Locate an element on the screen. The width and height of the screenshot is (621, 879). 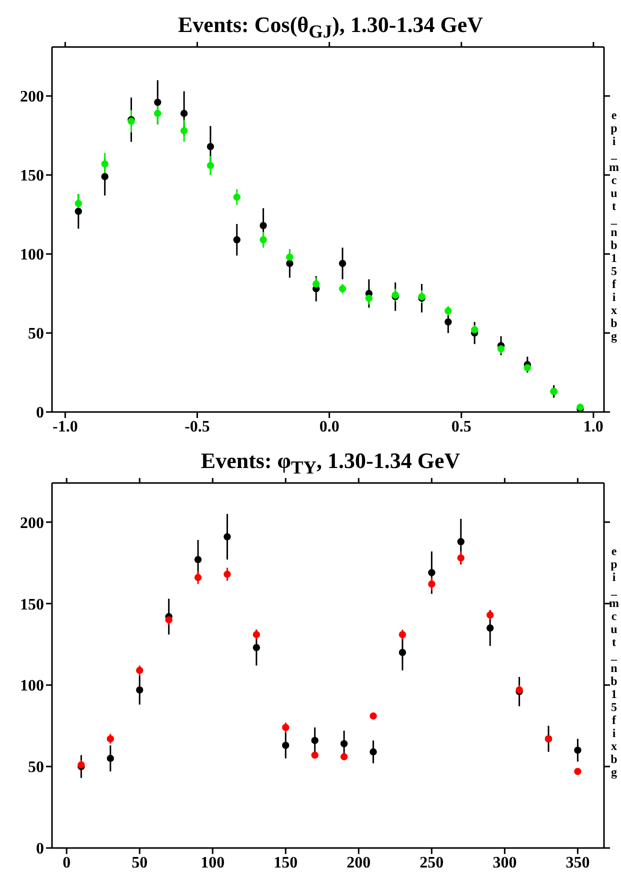
x-tick-label: 350 is located at coordinates (578, 863).